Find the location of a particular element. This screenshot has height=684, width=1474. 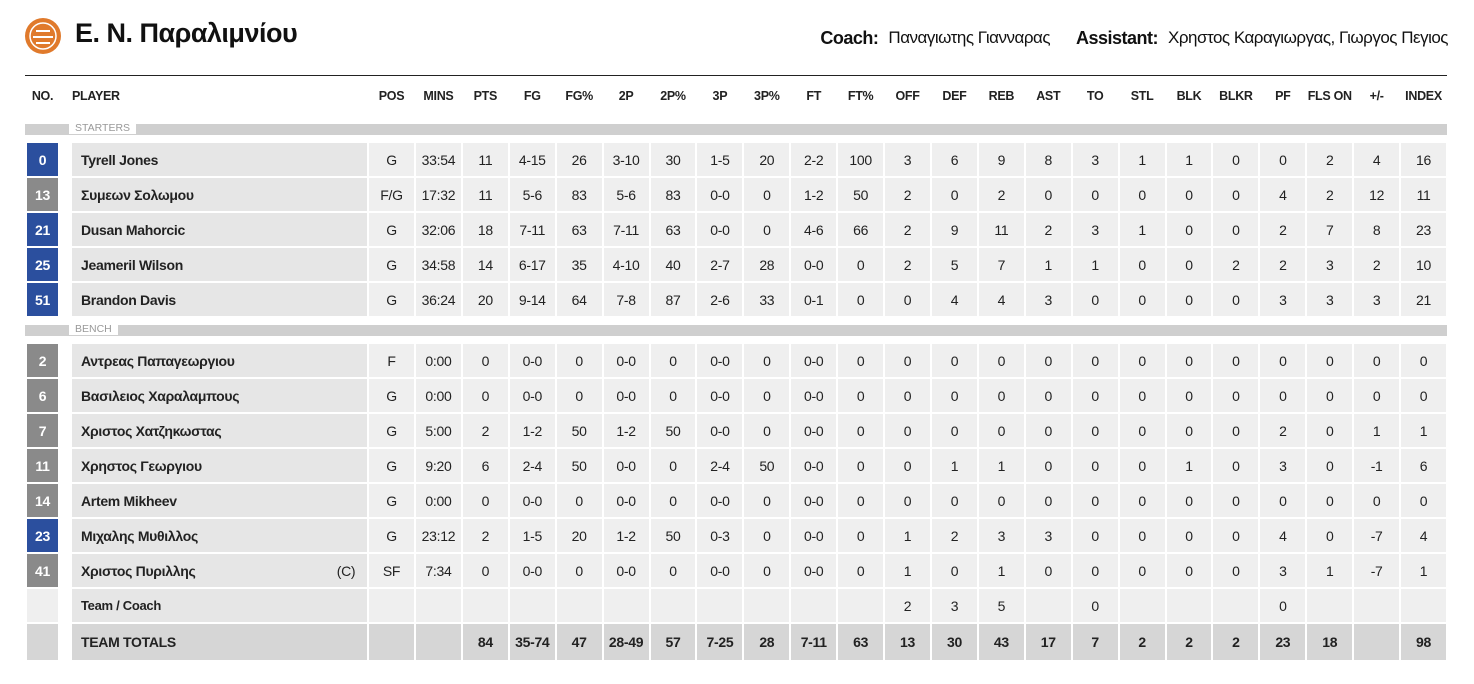

stat-cell: 2-2 is located at coordinates (814, 159).